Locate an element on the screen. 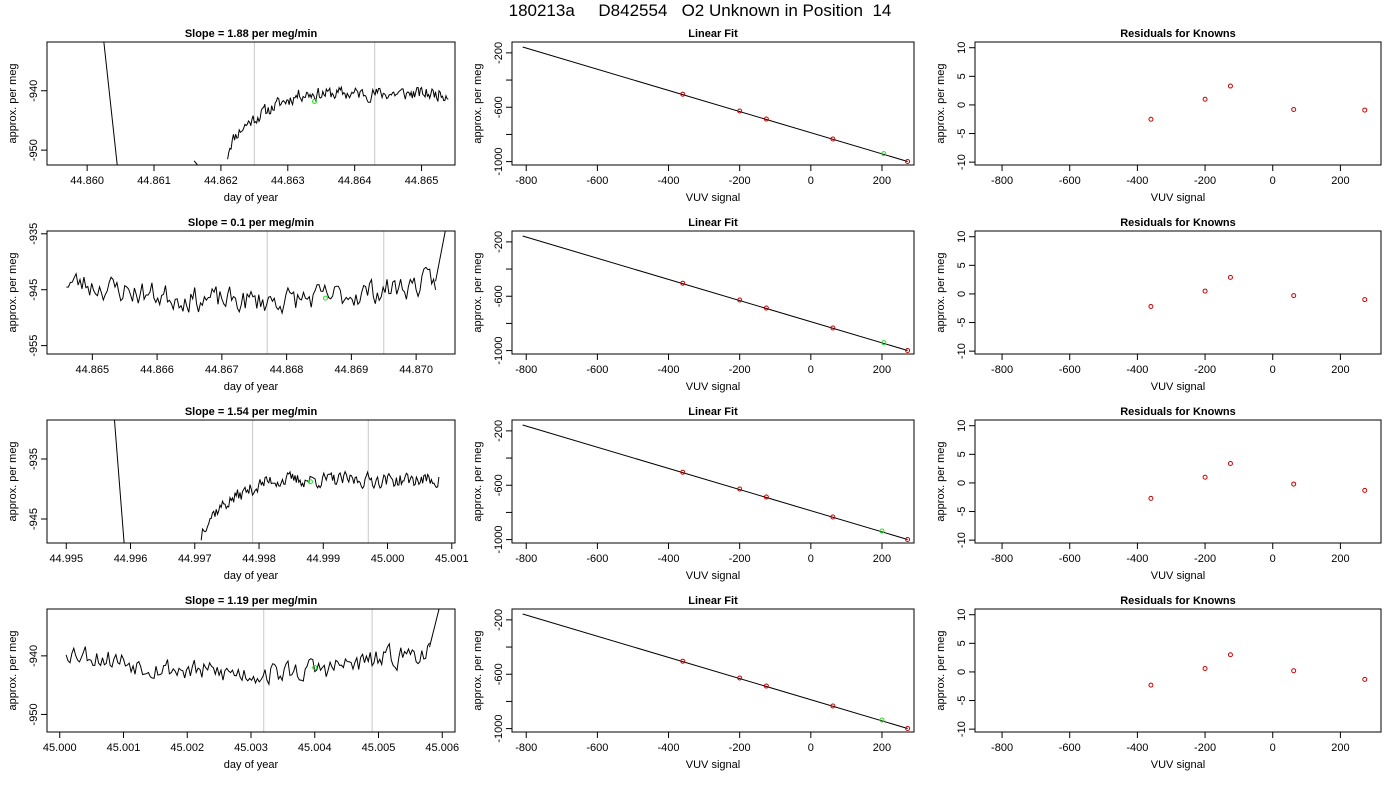  x-tick-label: 44.869 is located at coordinates (352, 370).